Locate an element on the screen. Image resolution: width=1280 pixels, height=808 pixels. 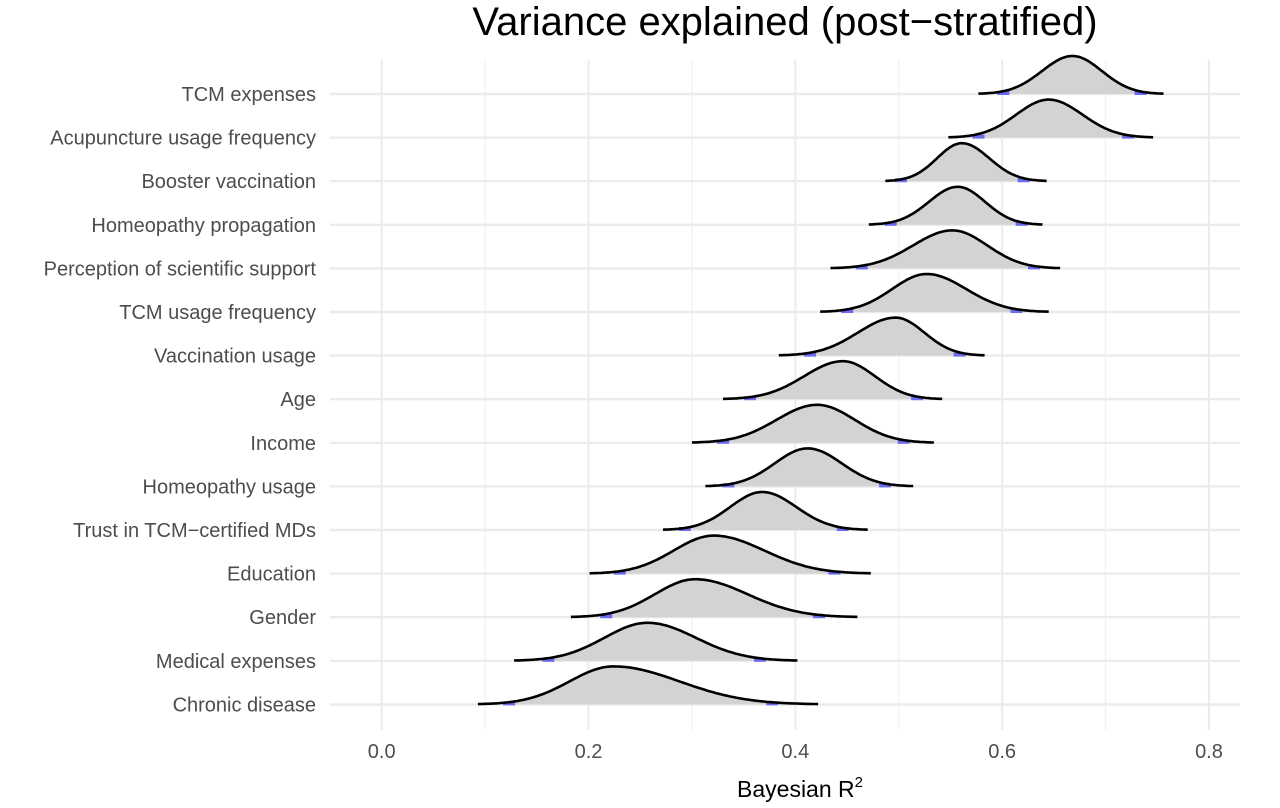
x-tick-label: 0.8 is located at coordinates (1209, 752).